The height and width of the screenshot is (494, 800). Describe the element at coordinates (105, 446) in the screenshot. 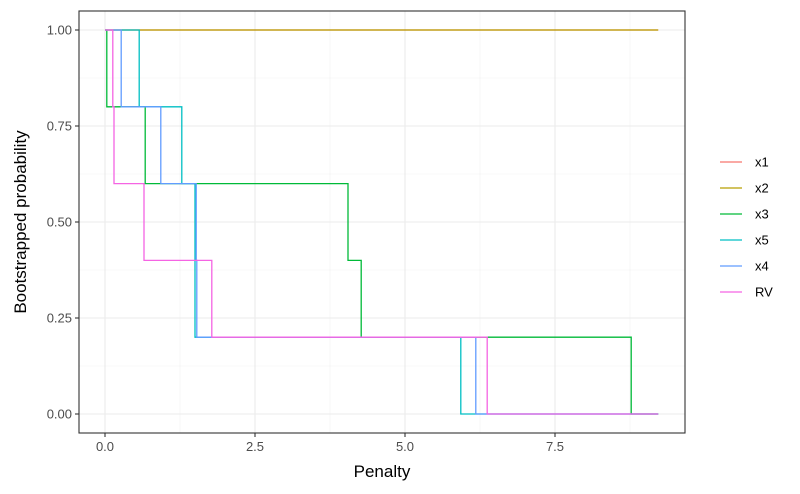

I see `x-tick-label: 0.0` at that location.